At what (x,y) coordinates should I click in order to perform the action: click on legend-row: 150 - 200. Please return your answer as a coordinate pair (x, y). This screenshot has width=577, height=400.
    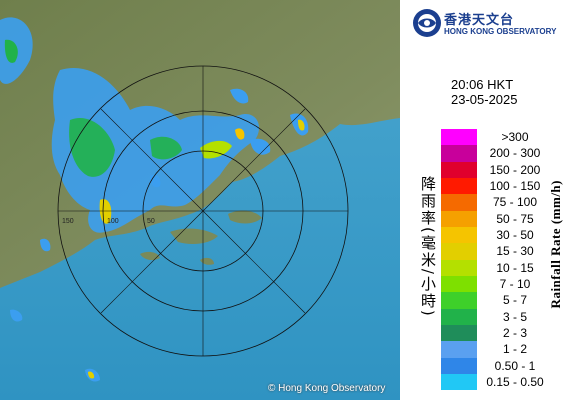
    Looking at the image, I should click on (508, 169).